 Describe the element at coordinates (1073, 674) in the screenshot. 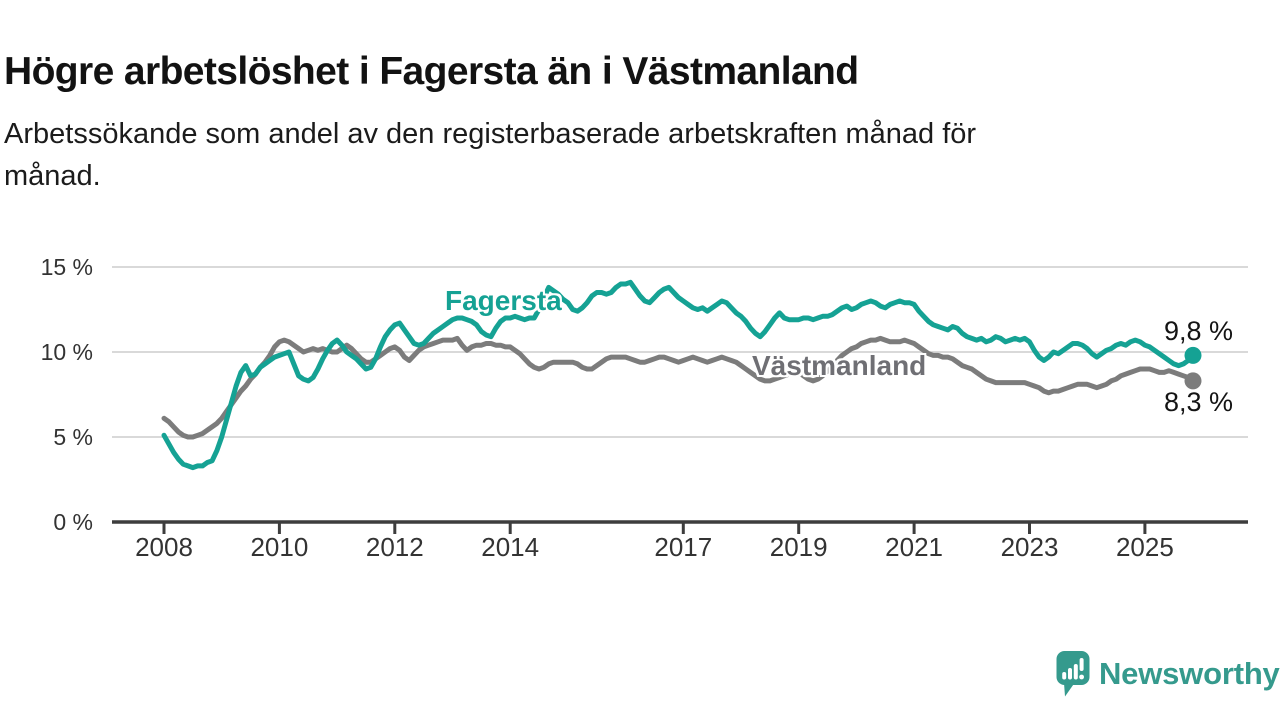

I see `newsworthy-logo-icon` at that location.